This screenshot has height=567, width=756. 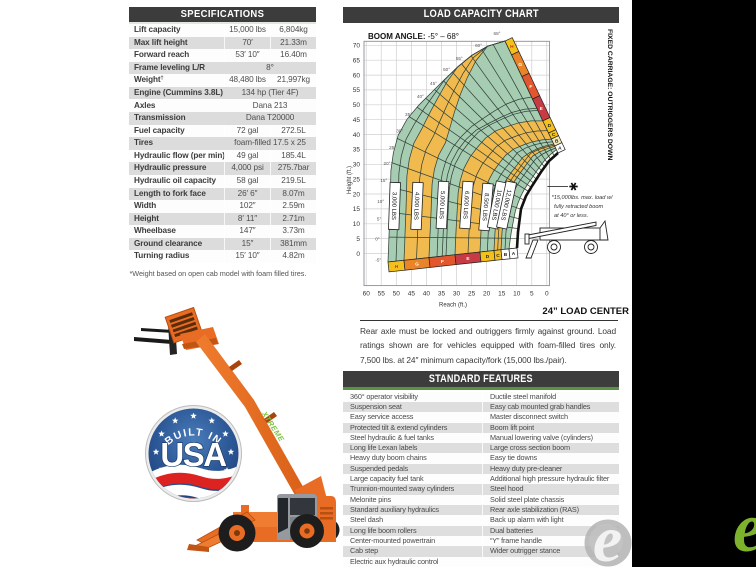 What do you see at coordinates (478, 45) in the screenshot?
I see `svg-text: 60°` at bounding box center [478, 45].